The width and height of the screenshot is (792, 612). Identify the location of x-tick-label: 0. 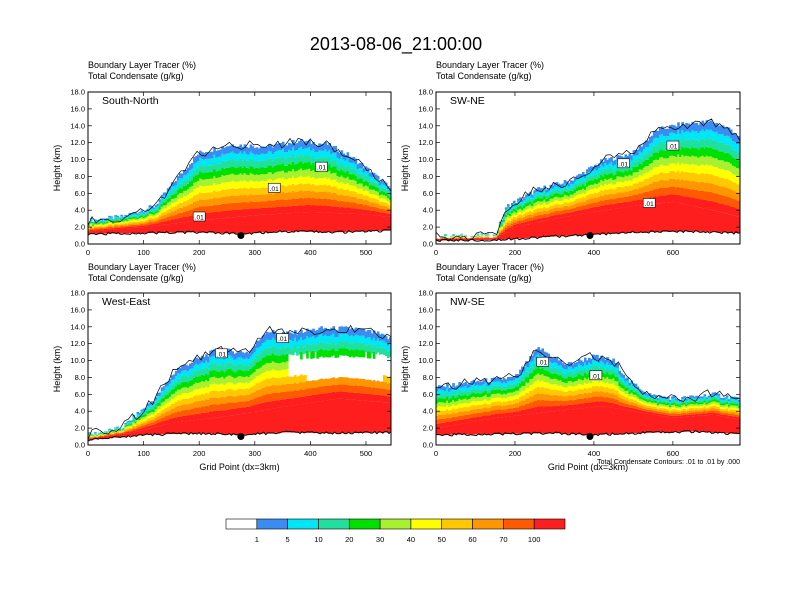
(88, 252).